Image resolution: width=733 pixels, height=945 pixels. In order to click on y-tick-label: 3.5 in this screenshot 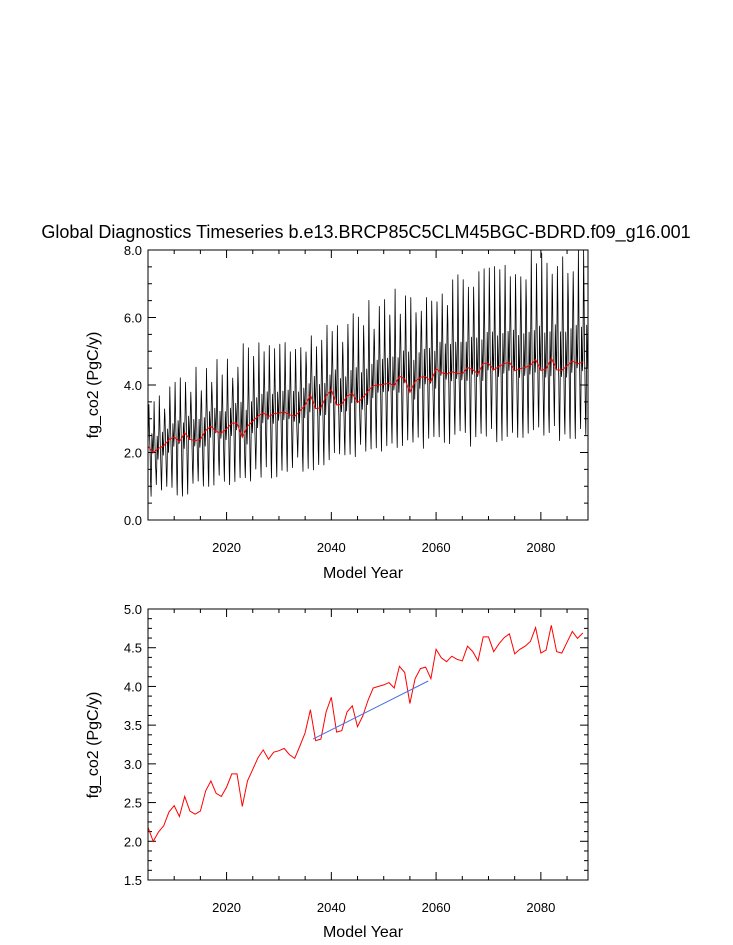, I will do `click(133, 725)`.